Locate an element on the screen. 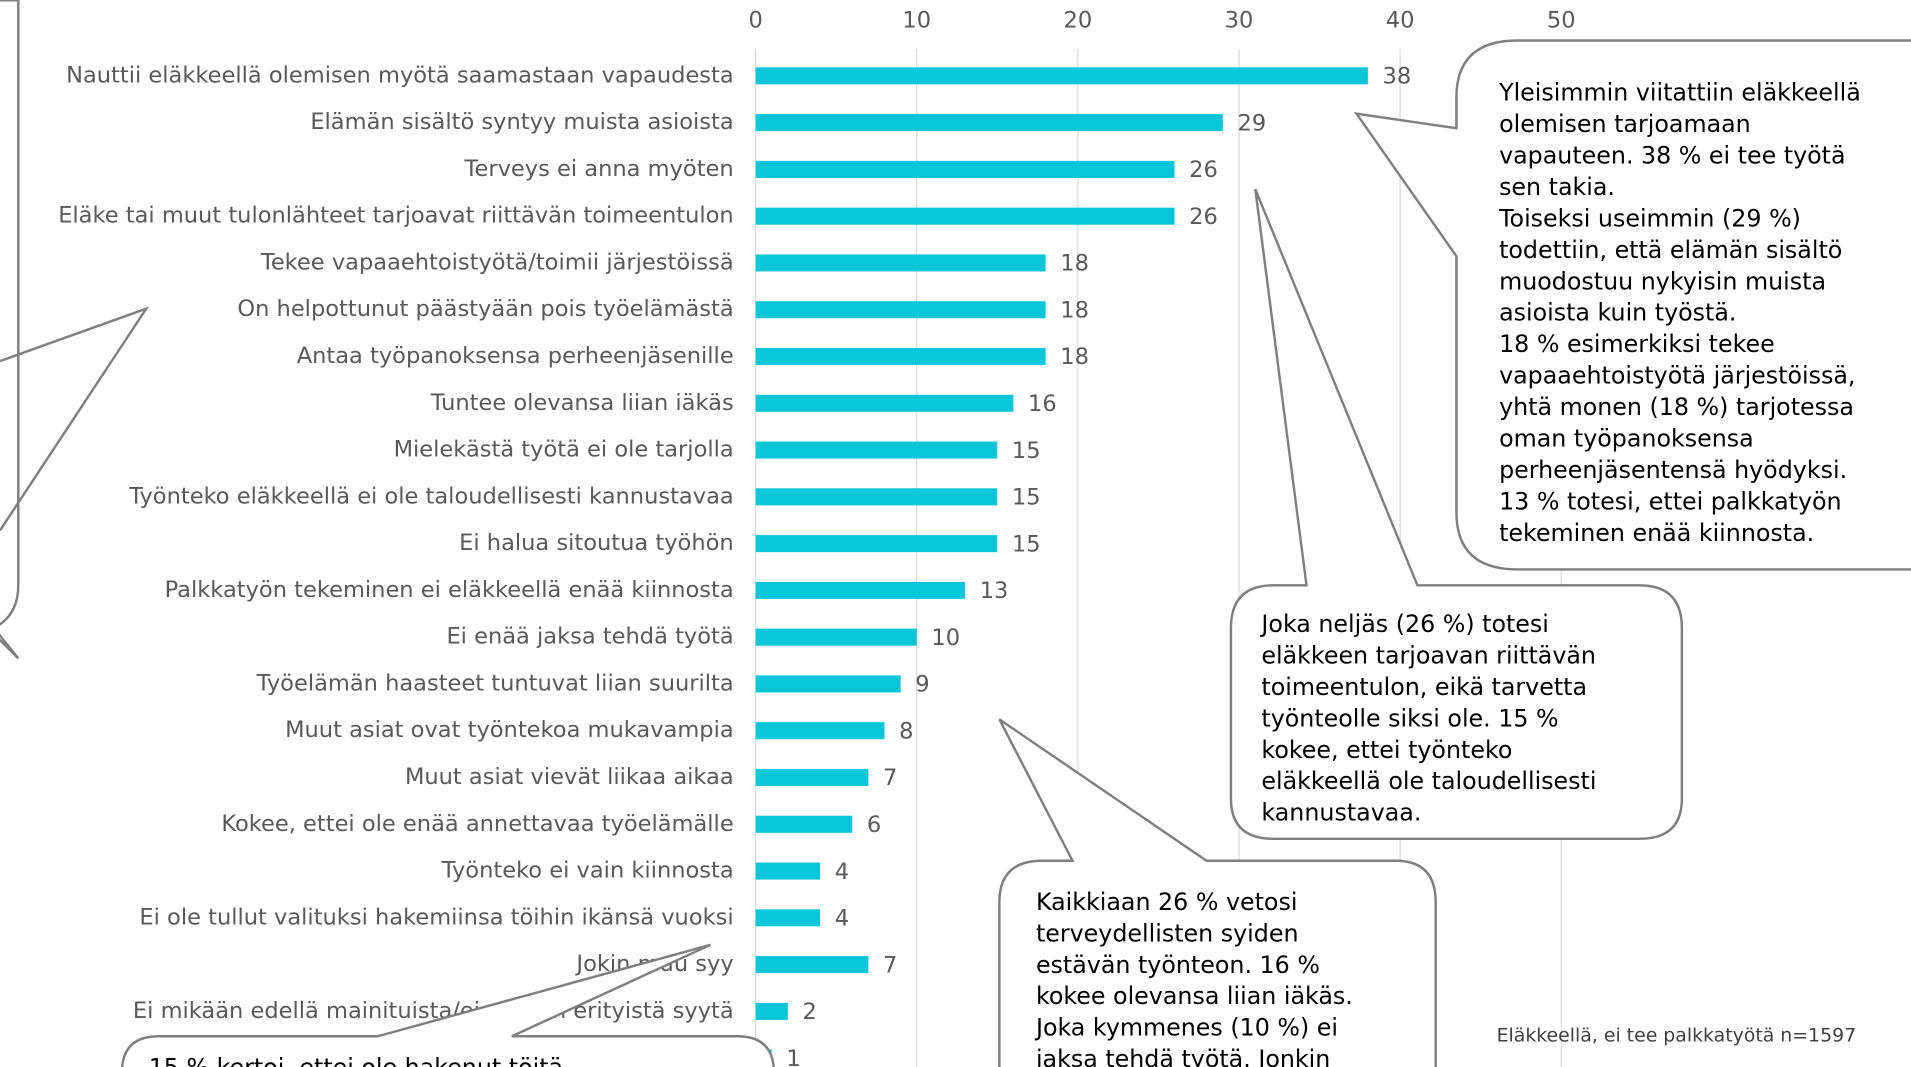 This screenshot has height=1067, width=1911. callout-text: jaksa tehdä työtä. Jonkin is located at coordinates (1182, 1056).